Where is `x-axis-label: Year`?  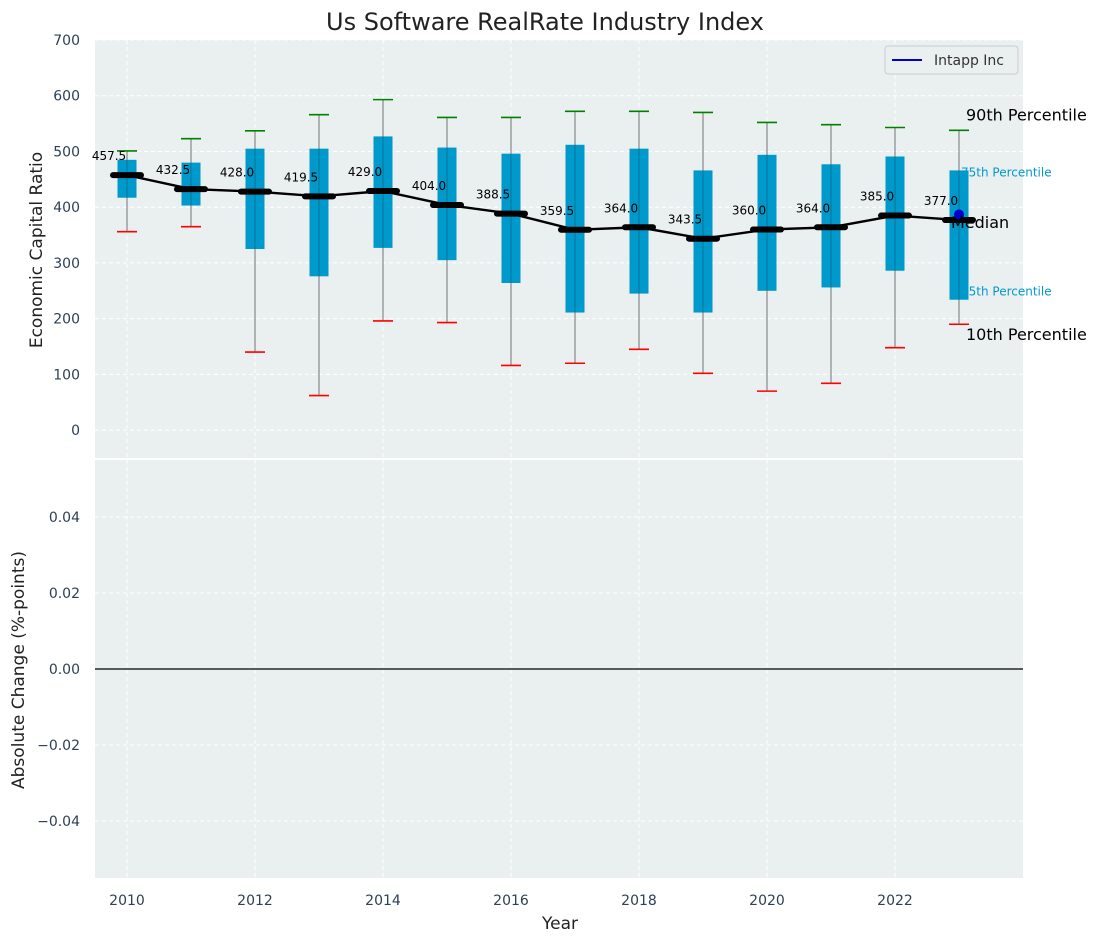
x-axis-label: Year is located at coordinates (559, 924).